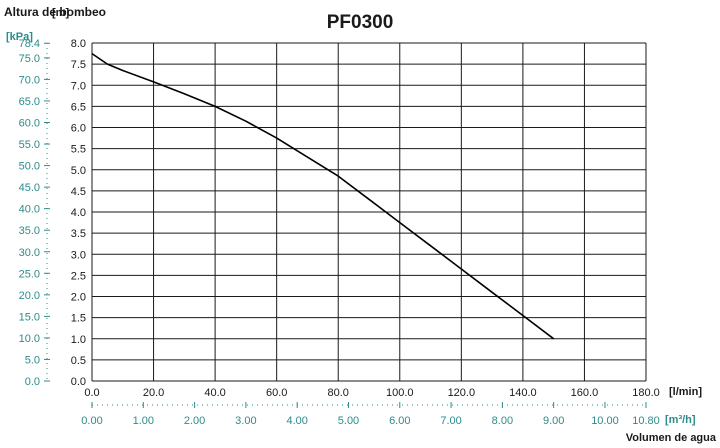 Image resolution: width=720 pixels, height=448 pixels. What do you see at coordinates (29, 253) in the screenshot?
I see `y2-tick-label: 30.0` at bounding box center [29, 253].